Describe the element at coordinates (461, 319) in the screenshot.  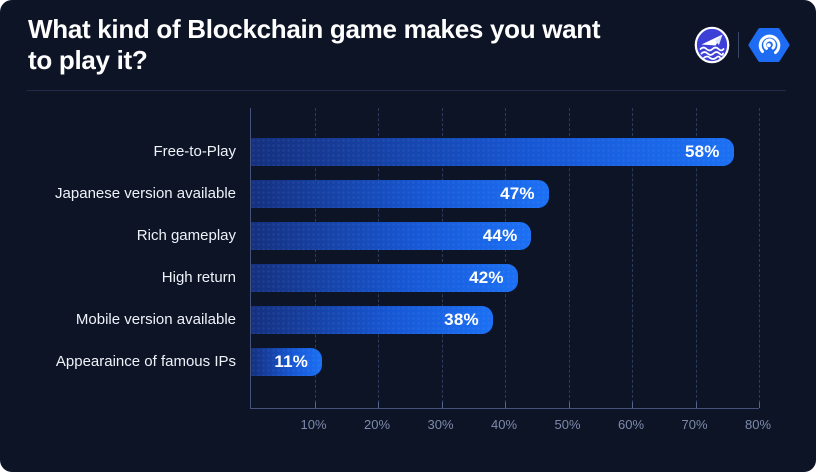
I see `bar-value-label: 38%` at that location.